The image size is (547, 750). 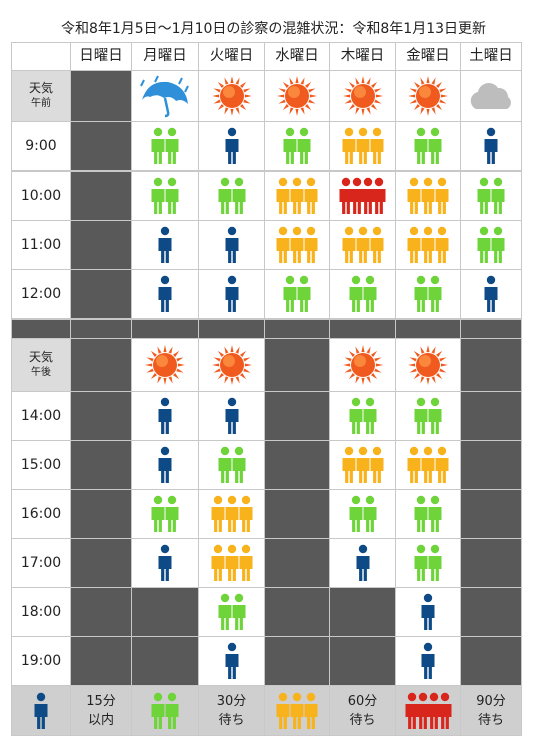 I want to click on weather-label: 天気, so click(x=40, y=357).